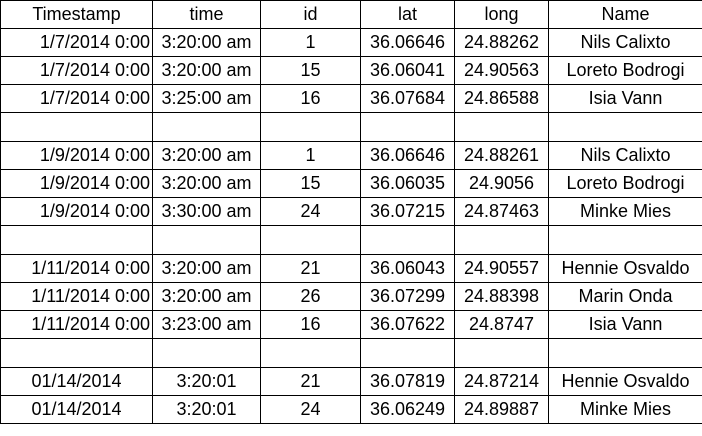  What do you see at coordinates (407, 268) in the screenshot?
I see `cell-lat: 36.06043` at bounding box center [407, 268].